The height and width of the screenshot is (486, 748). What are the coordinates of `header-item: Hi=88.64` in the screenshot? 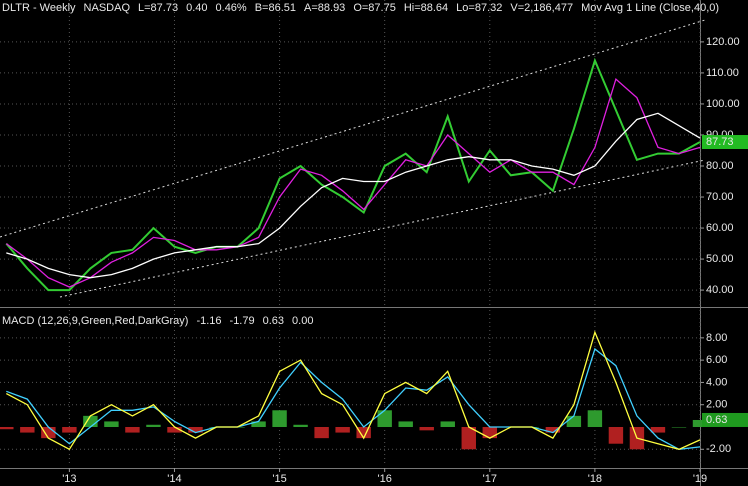 It's located at (426, 8).